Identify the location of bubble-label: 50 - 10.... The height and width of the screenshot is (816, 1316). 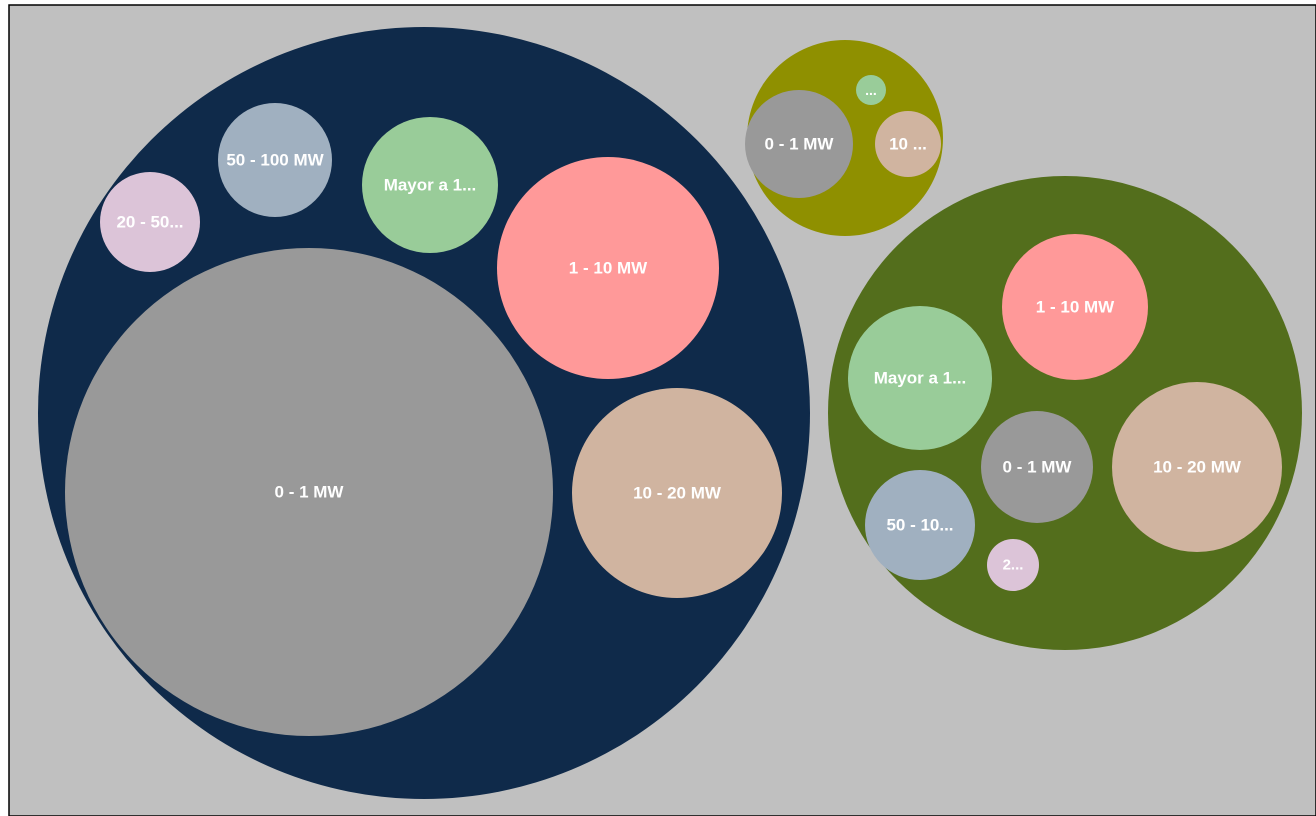
(919, 525).